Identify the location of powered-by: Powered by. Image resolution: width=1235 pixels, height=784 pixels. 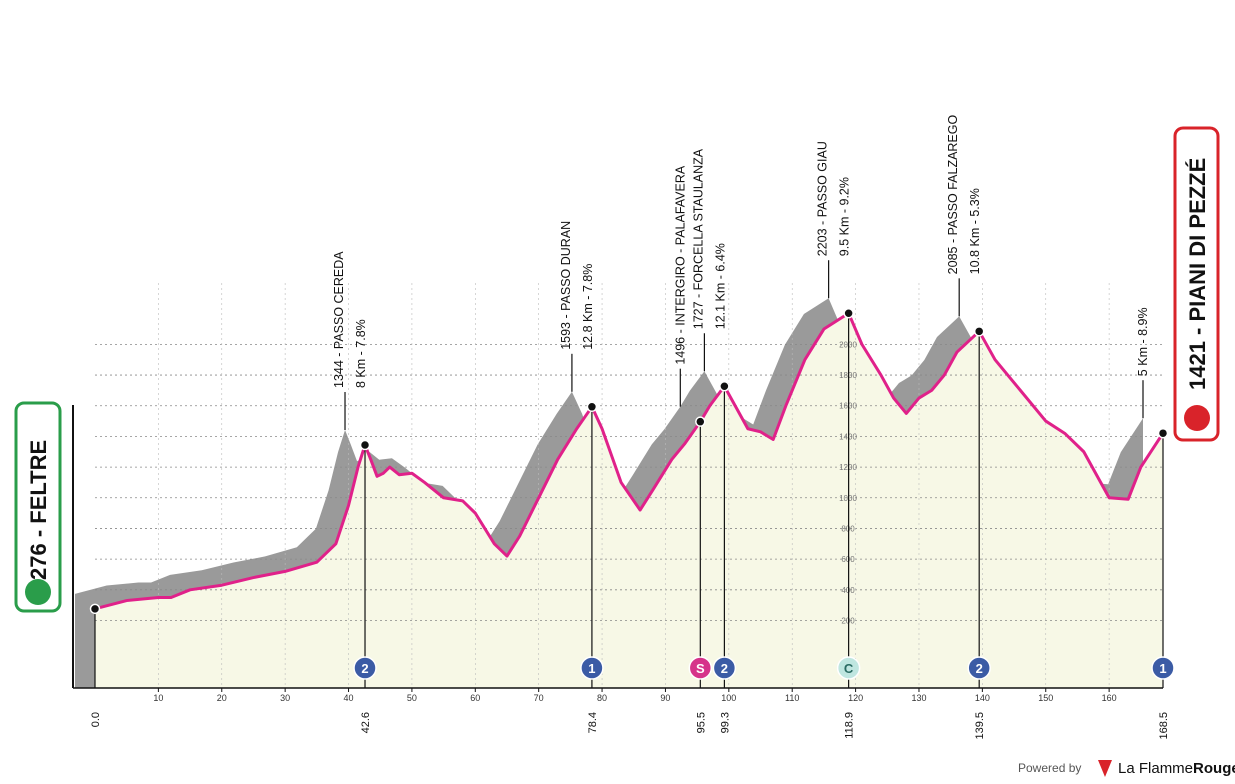
(1049, 768).